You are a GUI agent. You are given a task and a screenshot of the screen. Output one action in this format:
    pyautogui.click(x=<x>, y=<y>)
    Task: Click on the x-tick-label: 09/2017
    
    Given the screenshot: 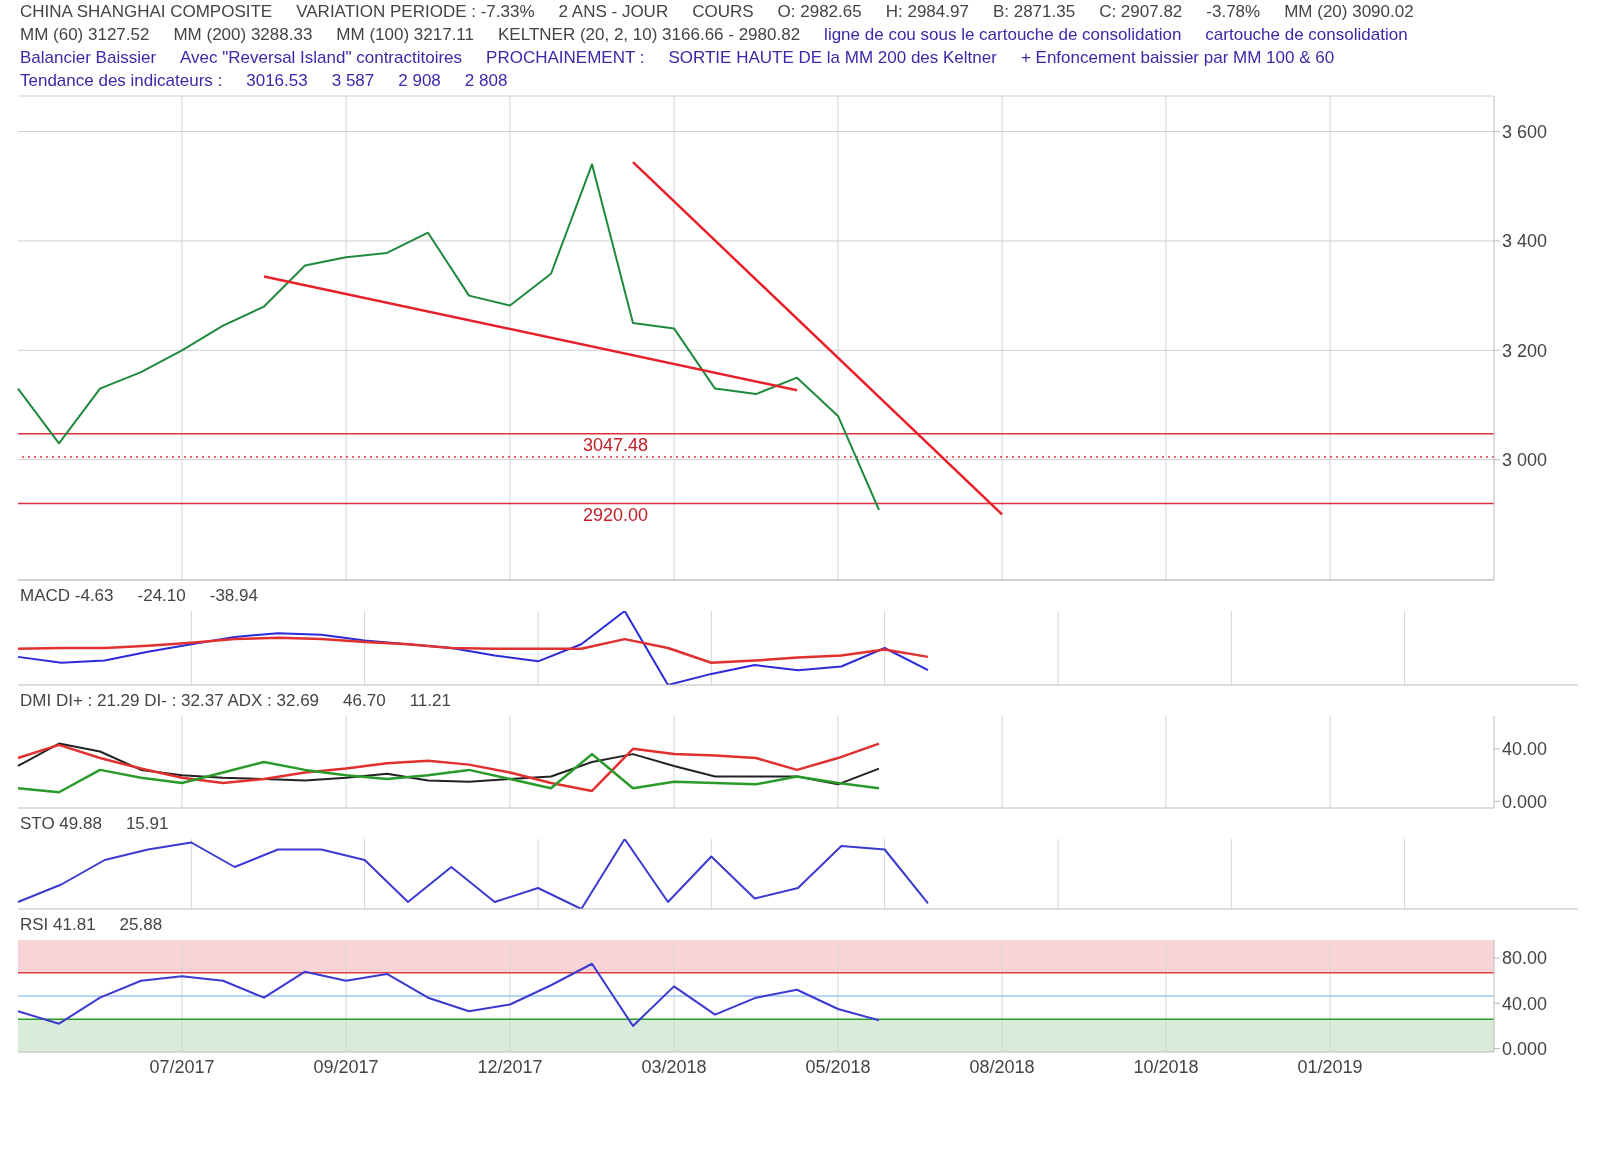 What is the action you would take?
    pyautogui.click(x=346, y=1066)
    